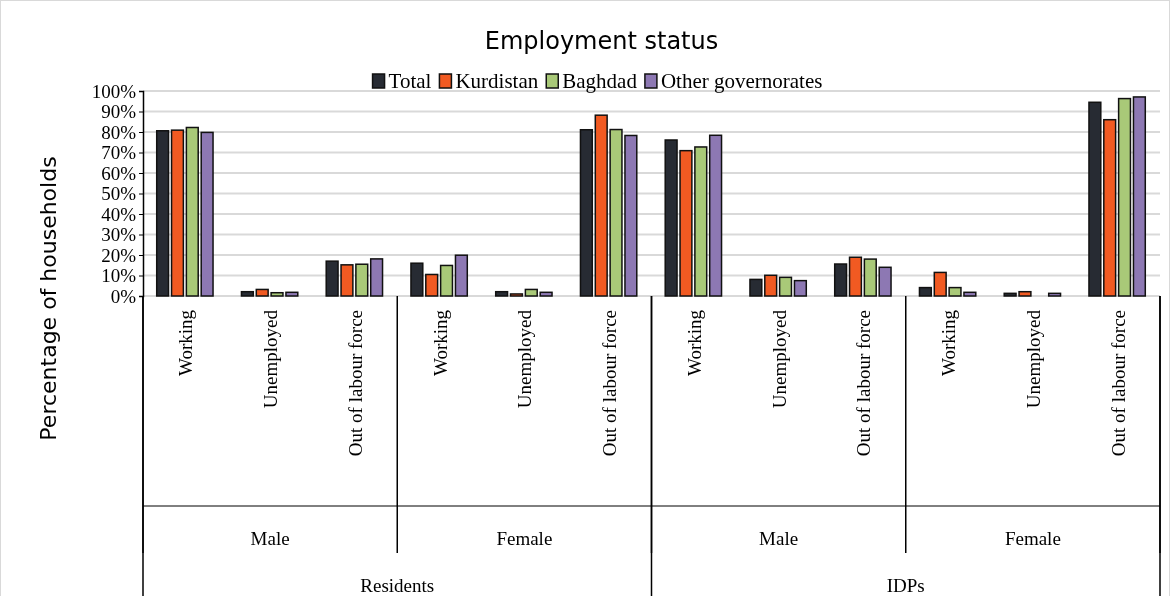 The image size is (1170, 596). I want to click on y-tick-label: 10%, so click(119, 276).